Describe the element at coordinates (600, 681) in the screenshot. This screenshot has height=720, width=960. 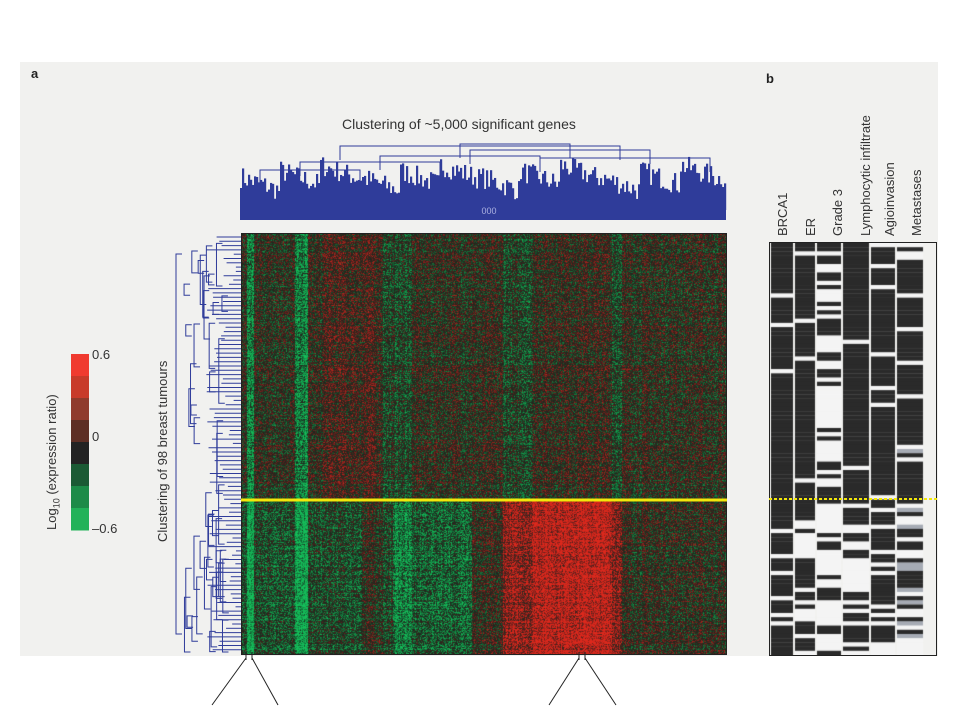
I see `pointer-line-right-b` at that location.